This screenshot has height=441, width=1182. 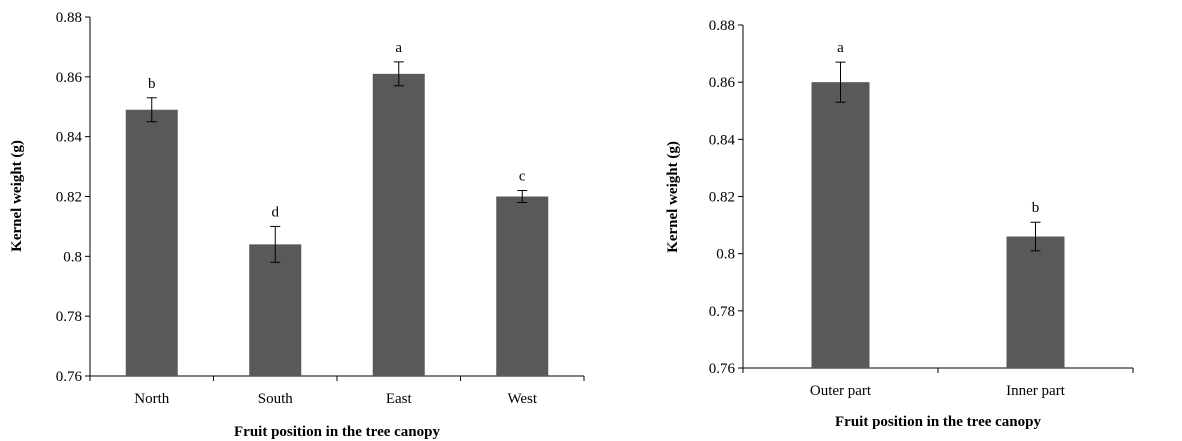 What do you see at coordinates (276, 399) in the screenshot?
I see `x-category-label: South` at bounding box center [276, 399].